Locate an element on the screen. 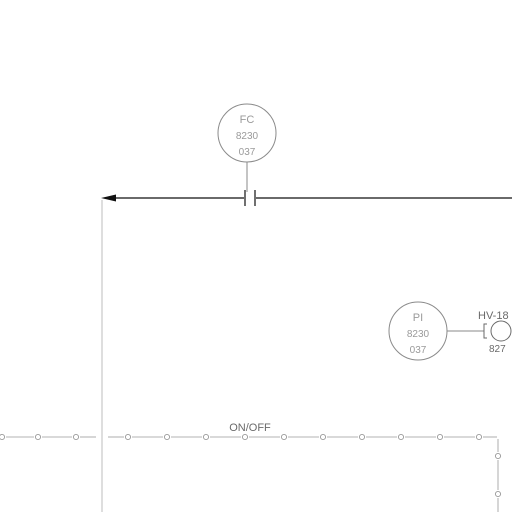 This screenshot has height=512, width=512. hv-valve-bracket is located at coordinates (485, 331).